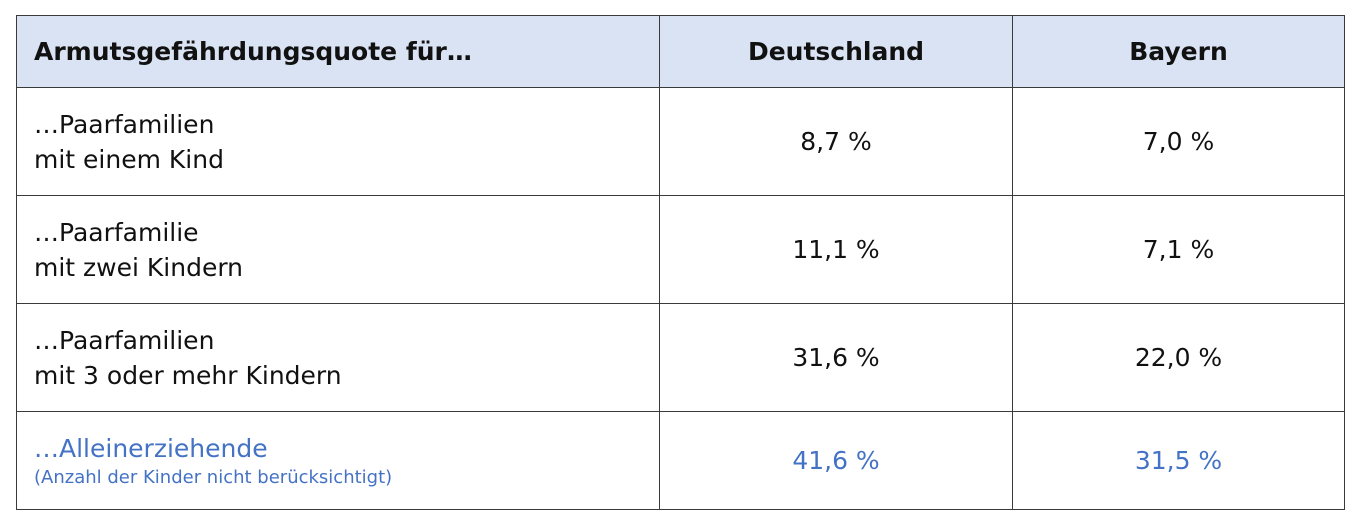 The width and height of the screenshot is (1362, 527). I want to click on value-deutschland: 41,6 %, so click(836, 460).